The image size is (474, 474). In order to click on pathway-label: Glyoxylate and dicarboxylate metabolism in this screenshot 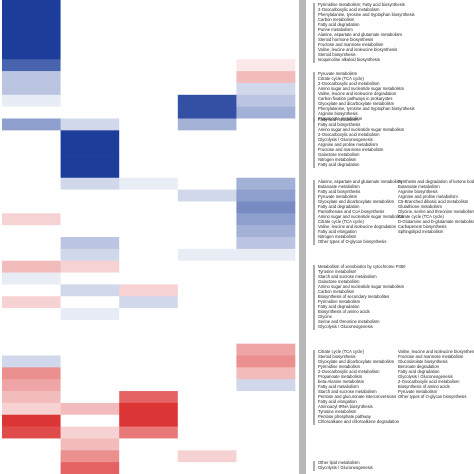, I will do `click(356, 361)`.